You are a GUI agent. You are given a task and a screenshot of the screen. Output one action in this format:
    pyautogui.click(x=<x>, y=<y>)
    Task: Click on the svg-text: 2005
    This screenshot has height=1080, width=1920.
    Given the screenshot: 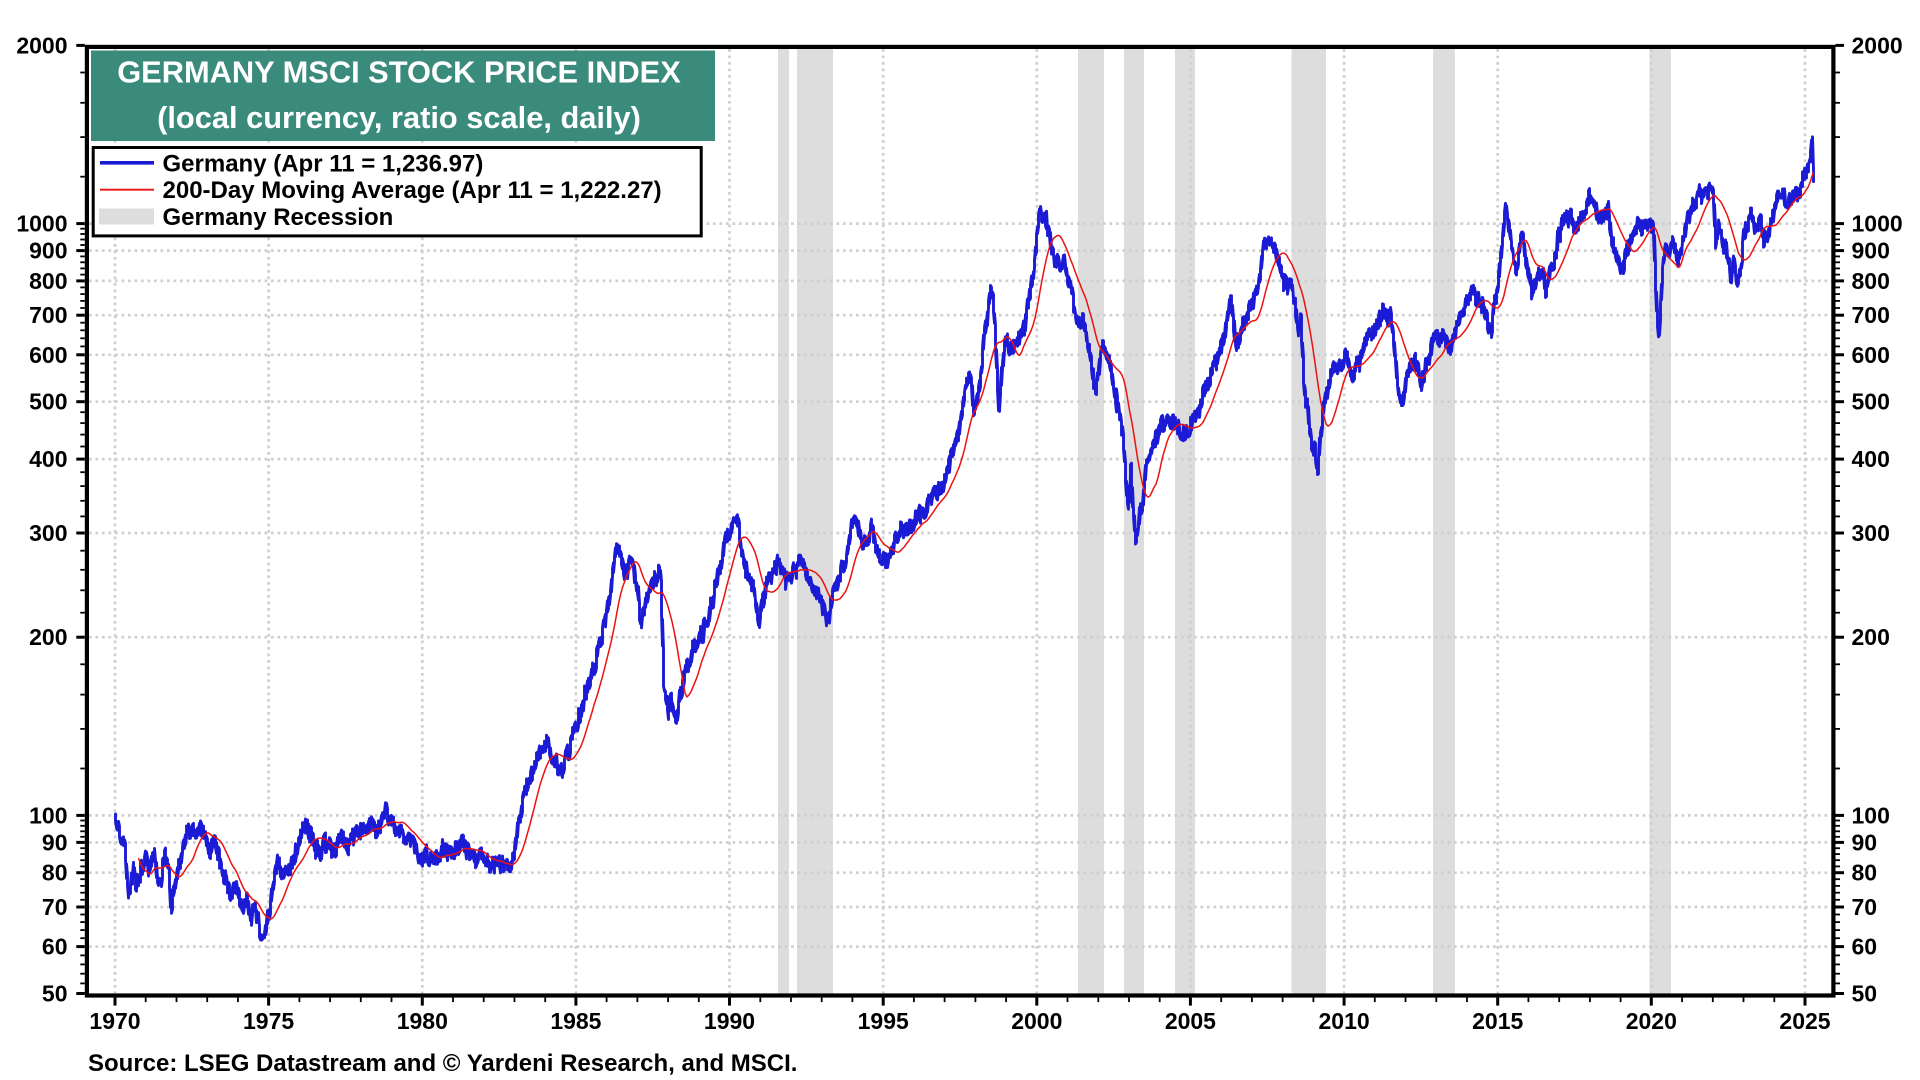 What is the action you would take?
    pyautogui.click(x=1190, y=1021)
    